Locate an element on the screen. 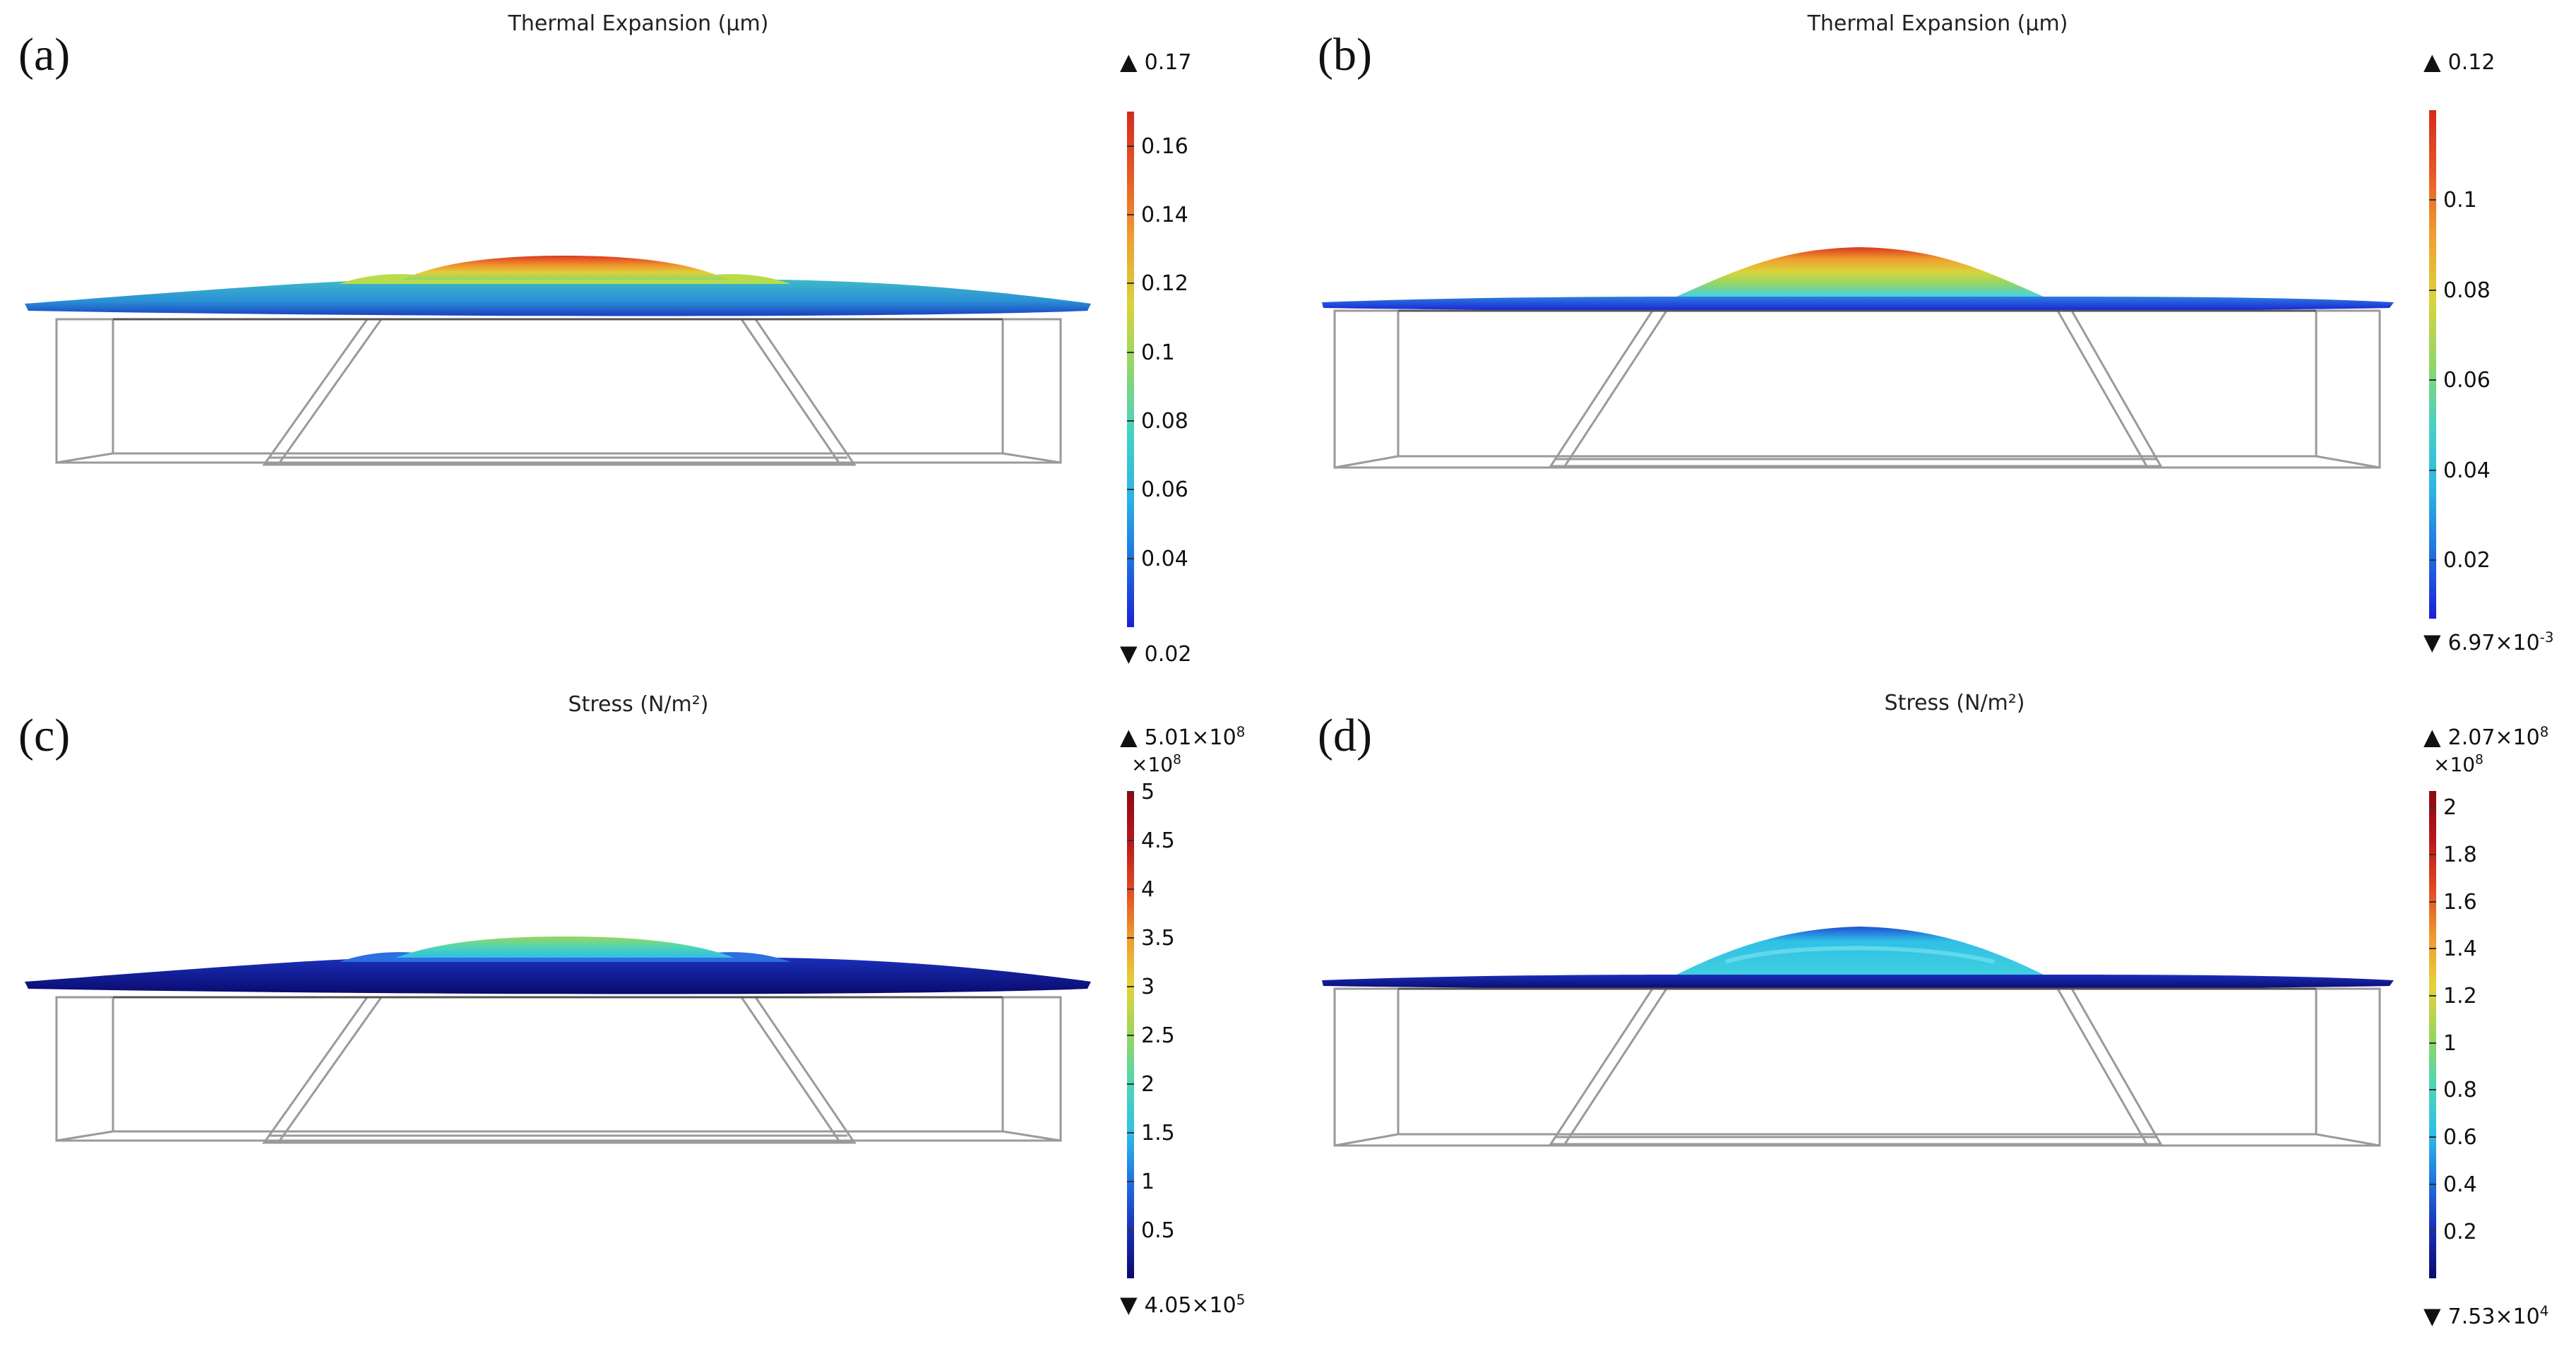  multiplier-base: ×10 is located at coordinates (2454, 764).